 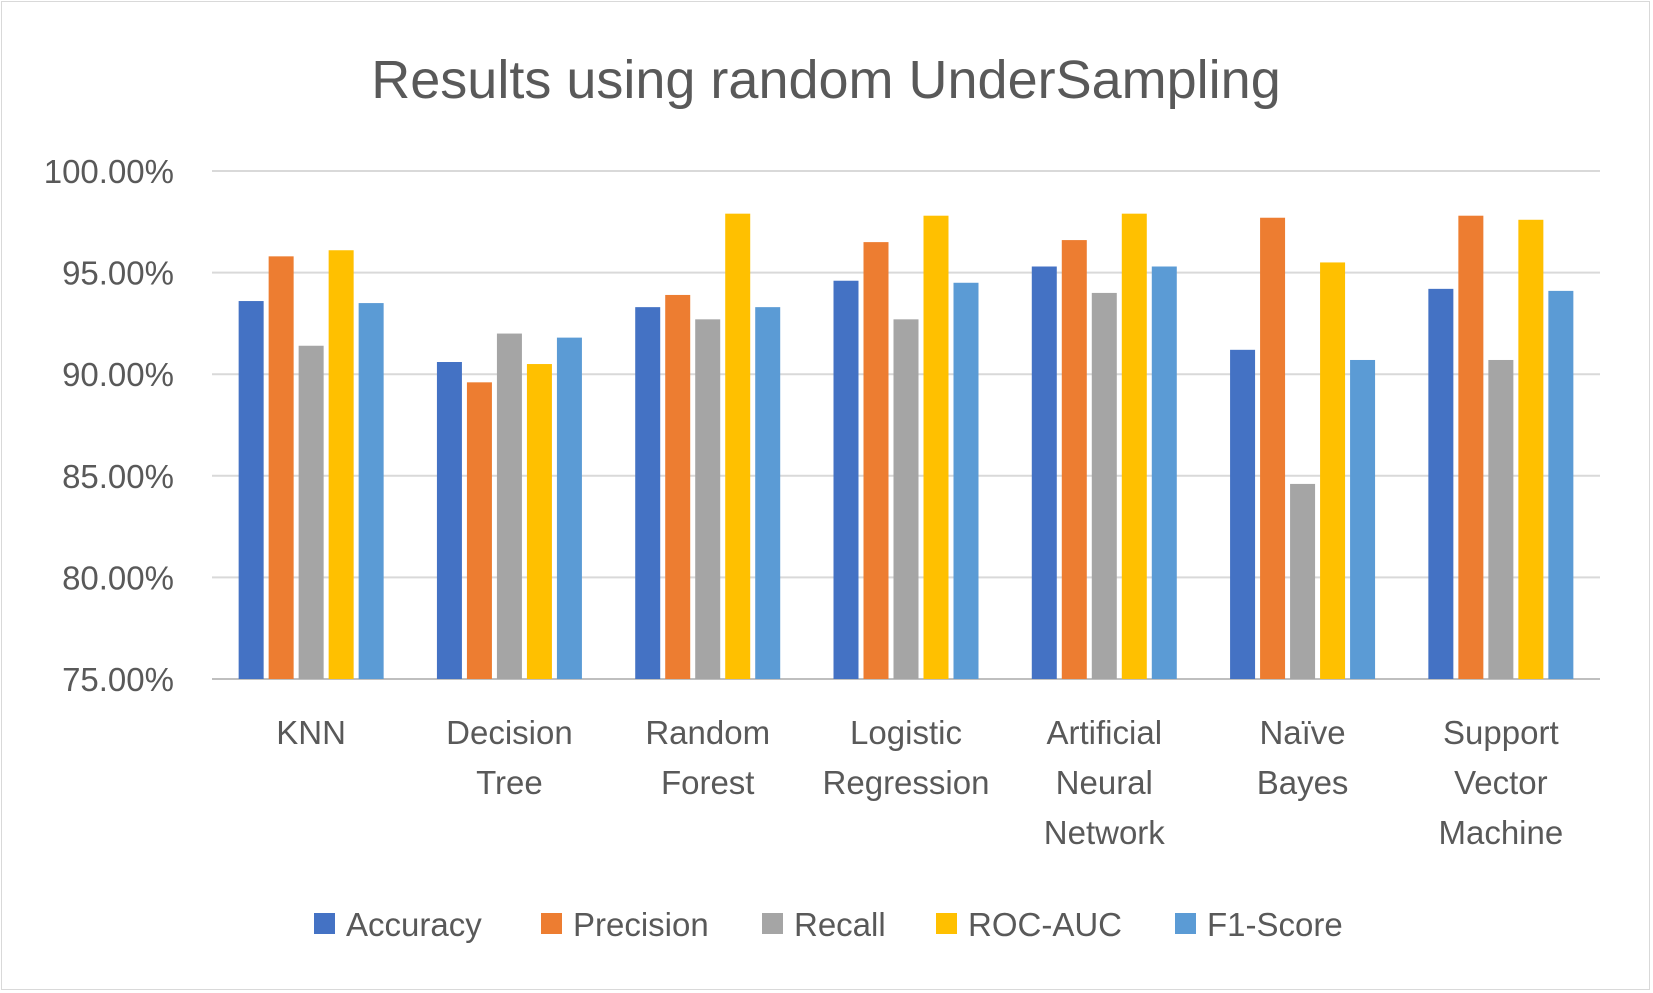 I want to click on y-tick-label: 85.00%, so click(x=118, y=476).